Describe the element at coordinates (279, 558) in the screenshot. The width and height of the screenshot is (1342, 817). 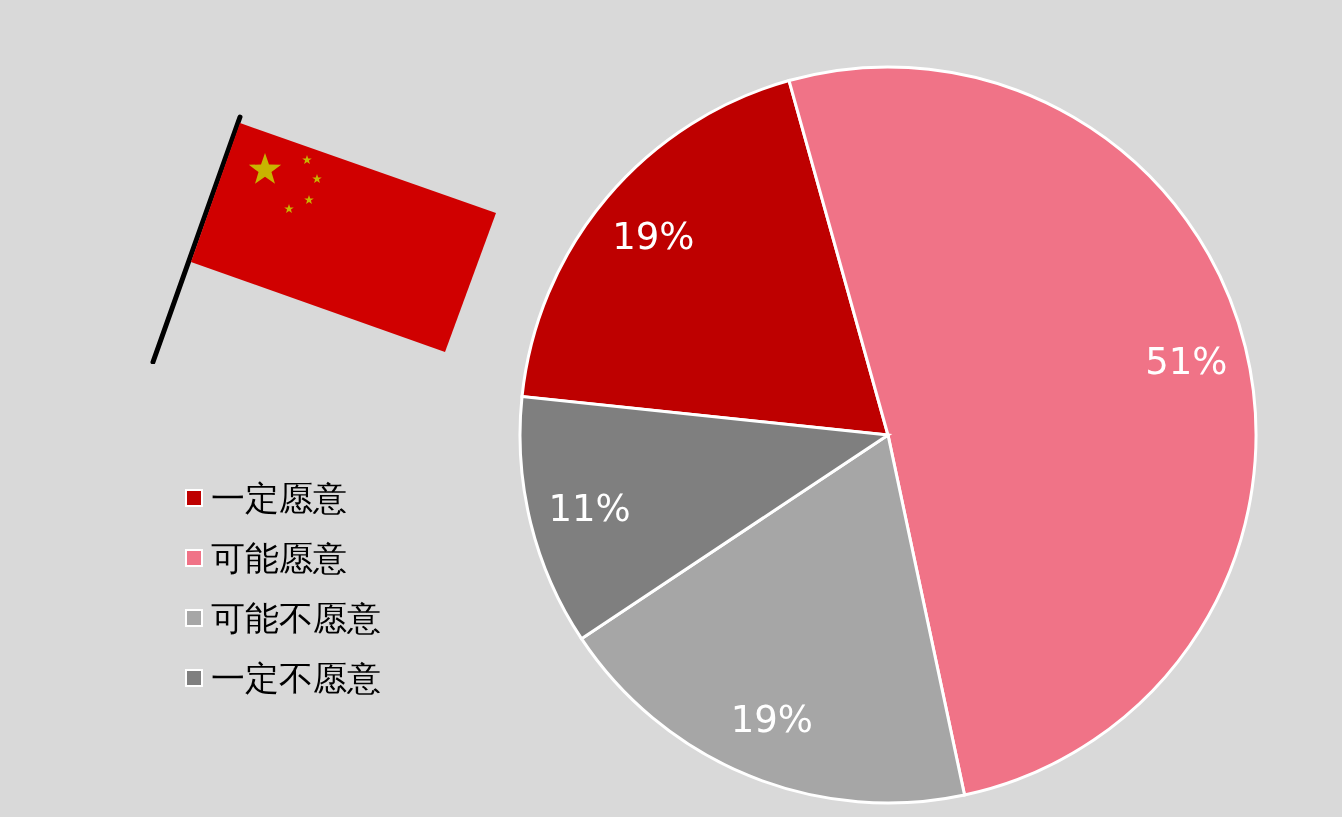
I see `legend-label: 可能愿意` at that location.